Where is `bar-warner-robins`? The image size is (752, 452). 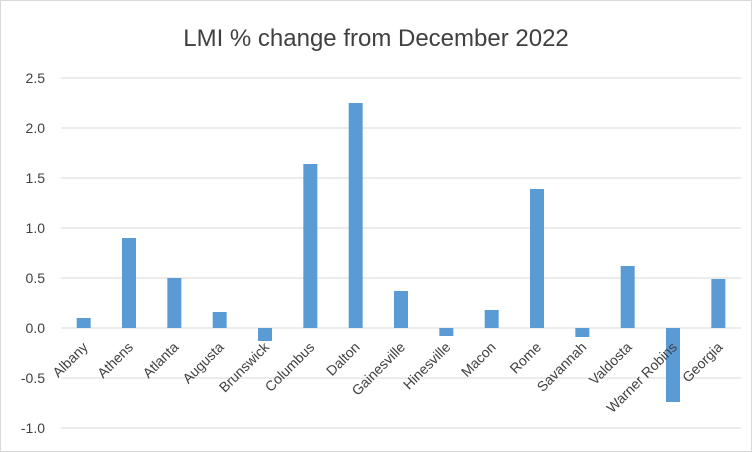
bar-warner-robins is located at coordinates (673, 365).